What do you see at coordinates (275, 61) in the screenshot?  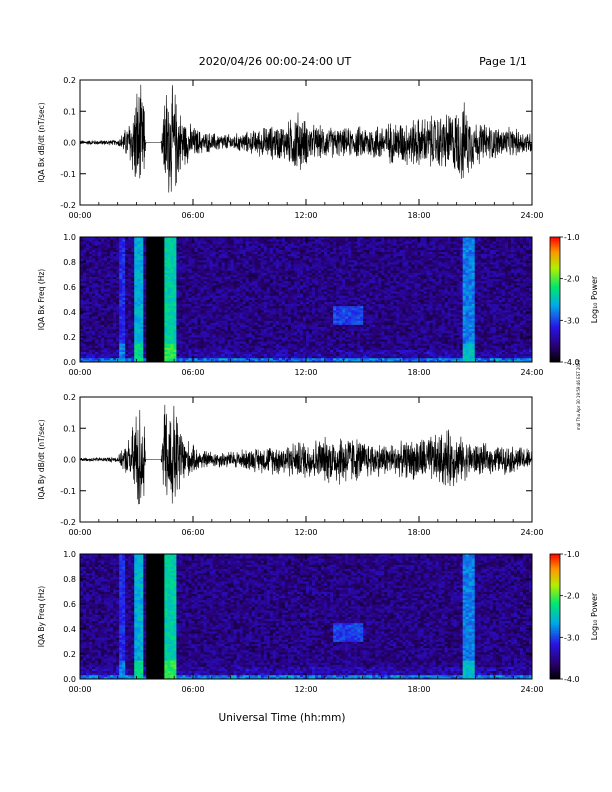 I see `figure-title: 2020/04/26 00:00-24:00 UT` at bounding box center [275, 61].